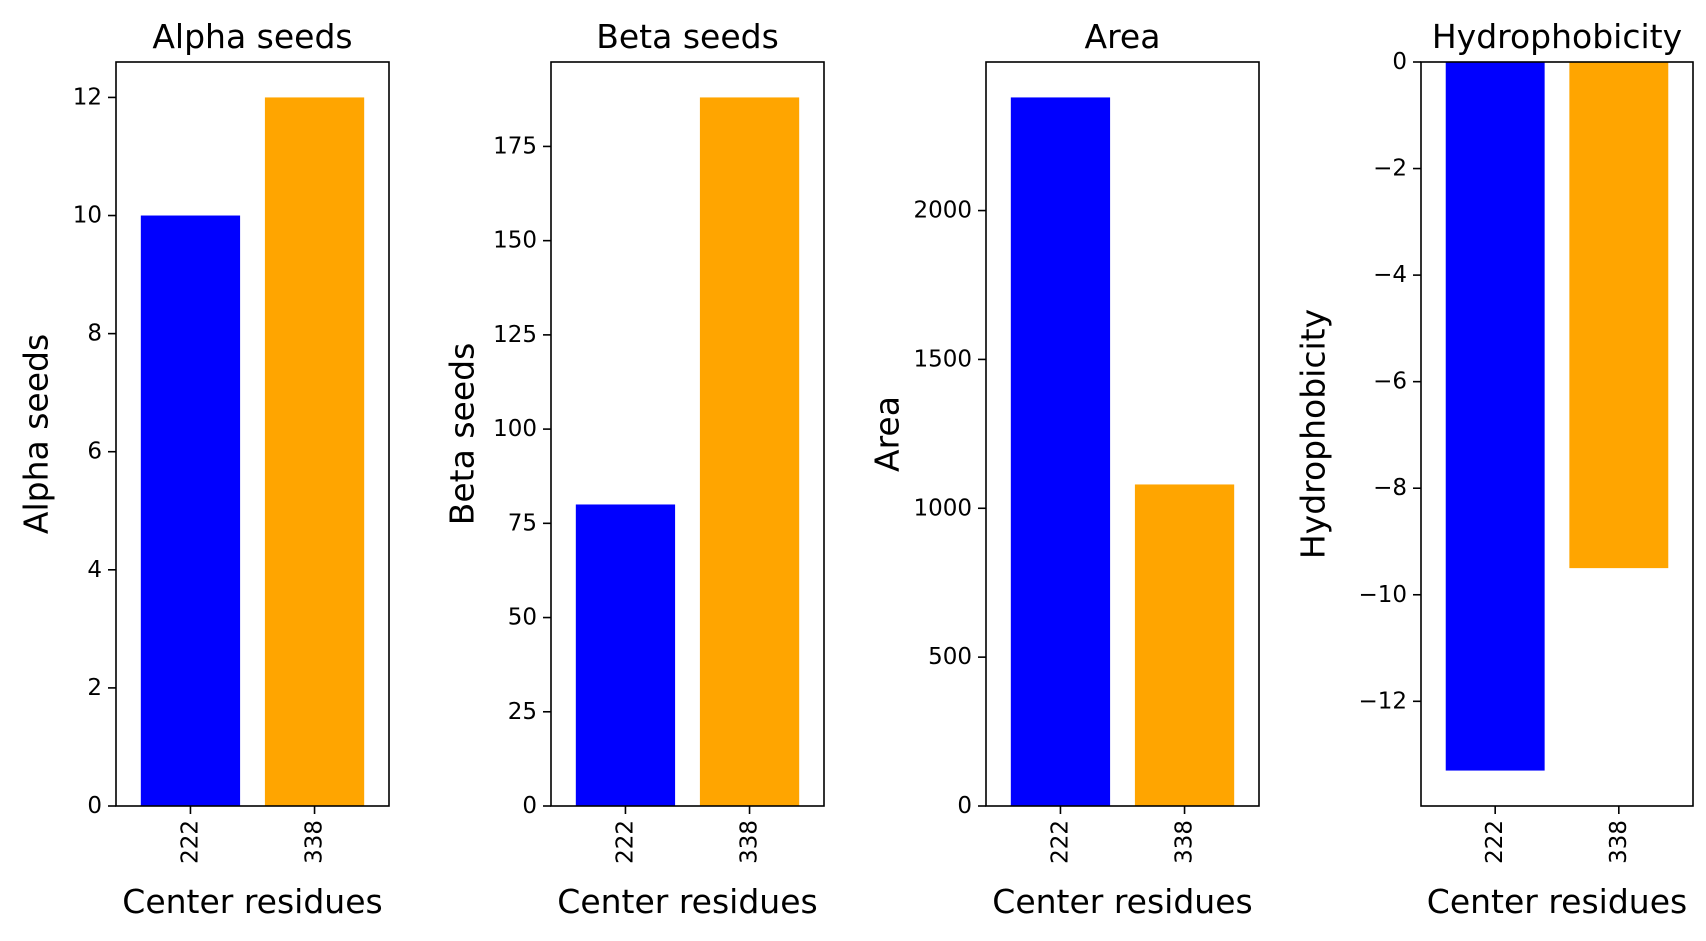  What do you see at coordinates (515, 241) in the screenshot?
I see `y-tick-label: 150` at bounding box center [515, 241].